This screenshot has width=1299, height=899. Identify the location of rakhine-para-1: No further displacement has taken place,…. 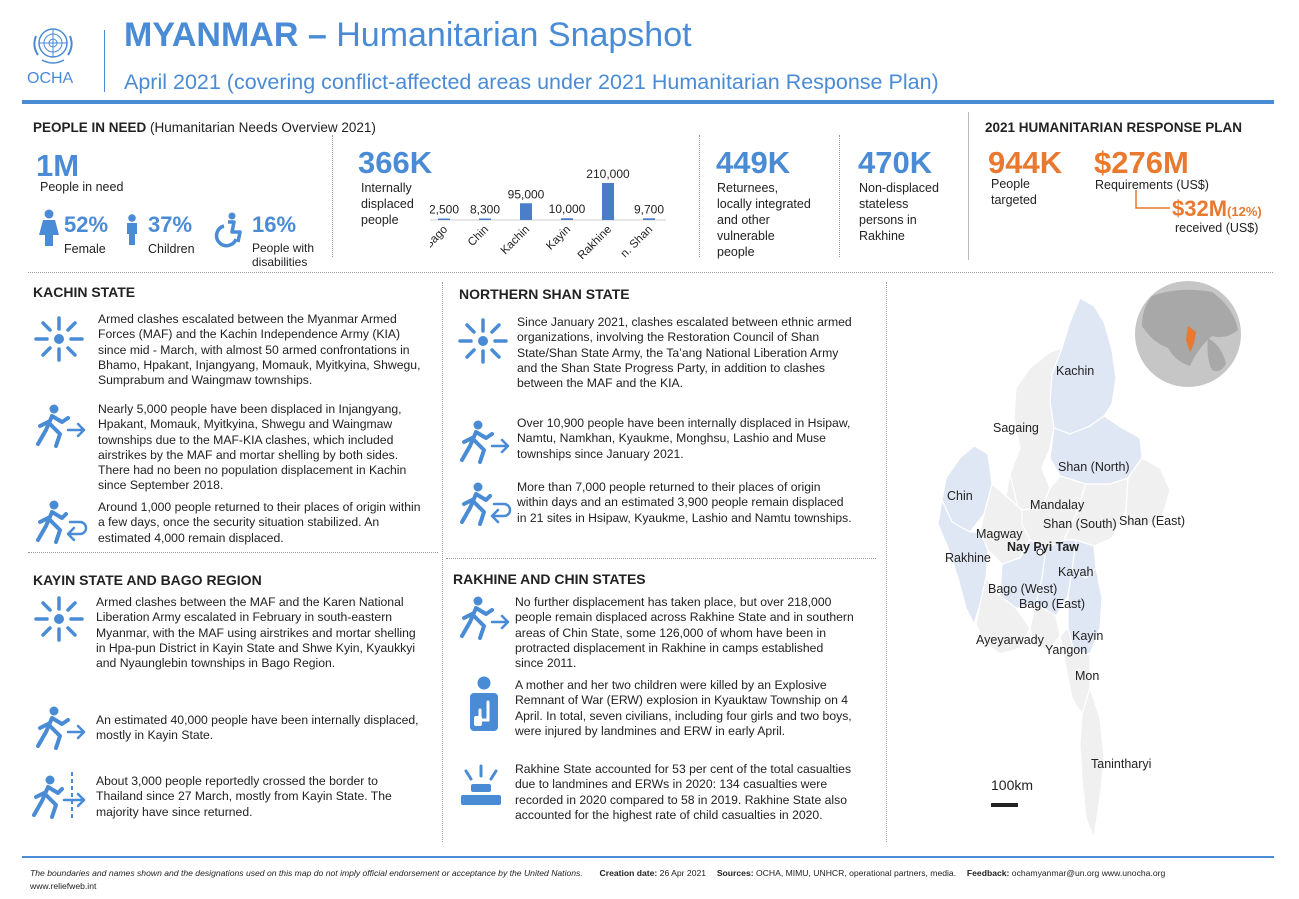
(684, 633).